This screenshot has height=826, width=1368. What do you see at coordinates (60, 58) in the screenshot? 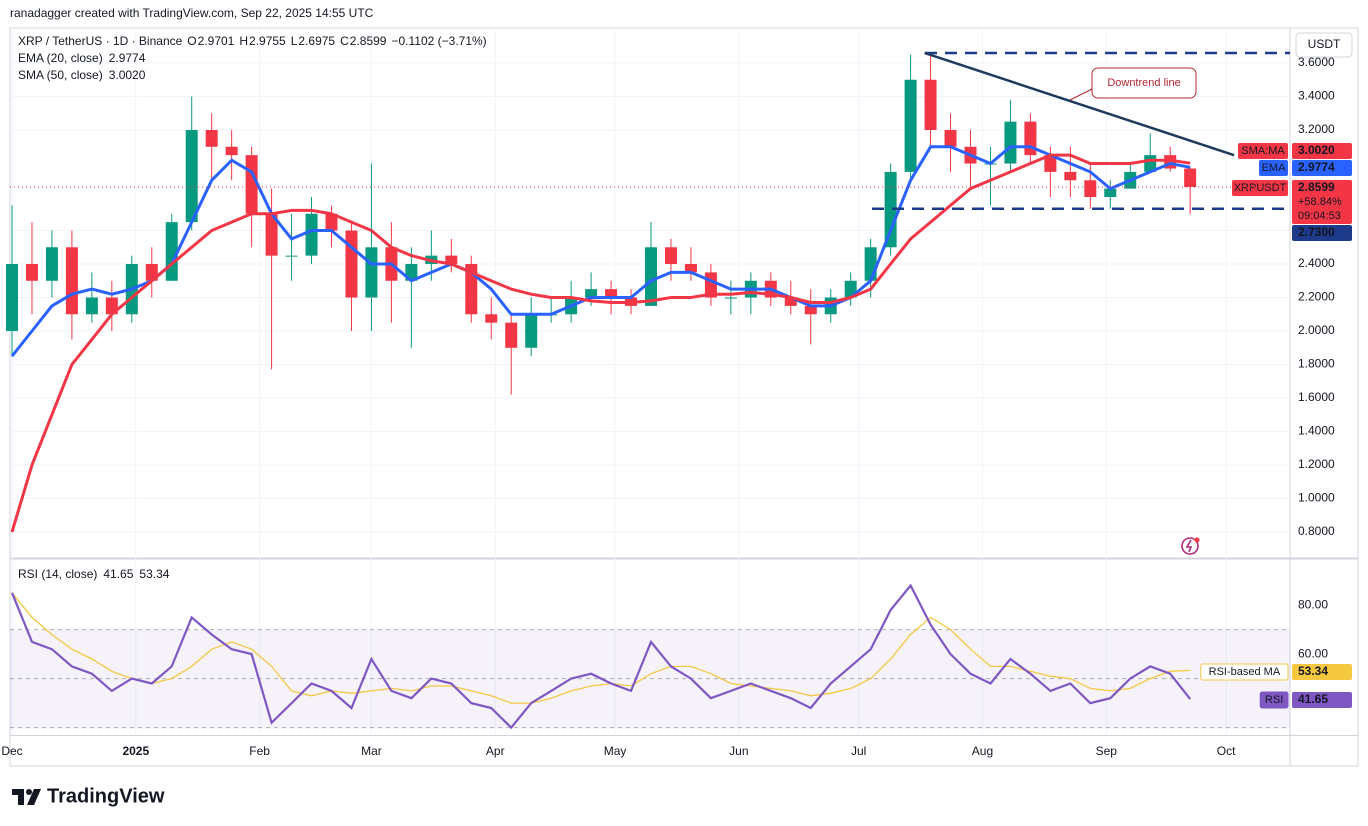
I see `legend-text: EMA (20, close)` at bounding box center [60, 58].